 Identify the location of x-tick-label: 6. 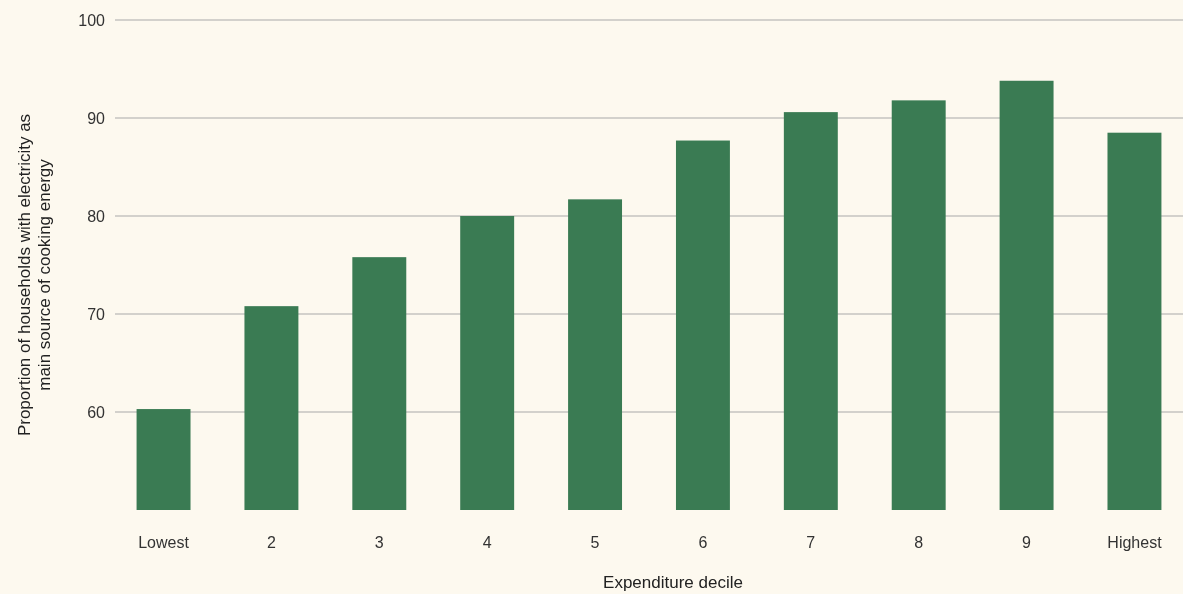
(703, 542).